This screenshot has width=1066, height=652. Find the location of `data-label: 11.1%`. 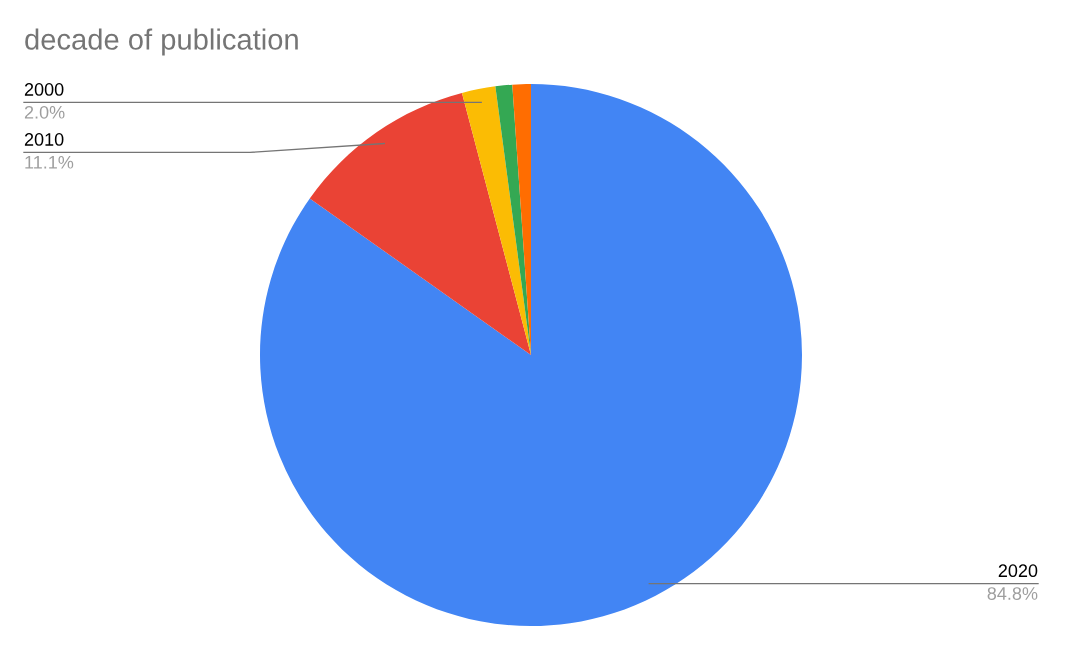

data-label: 11.1% is located at coordinates (49, 162).